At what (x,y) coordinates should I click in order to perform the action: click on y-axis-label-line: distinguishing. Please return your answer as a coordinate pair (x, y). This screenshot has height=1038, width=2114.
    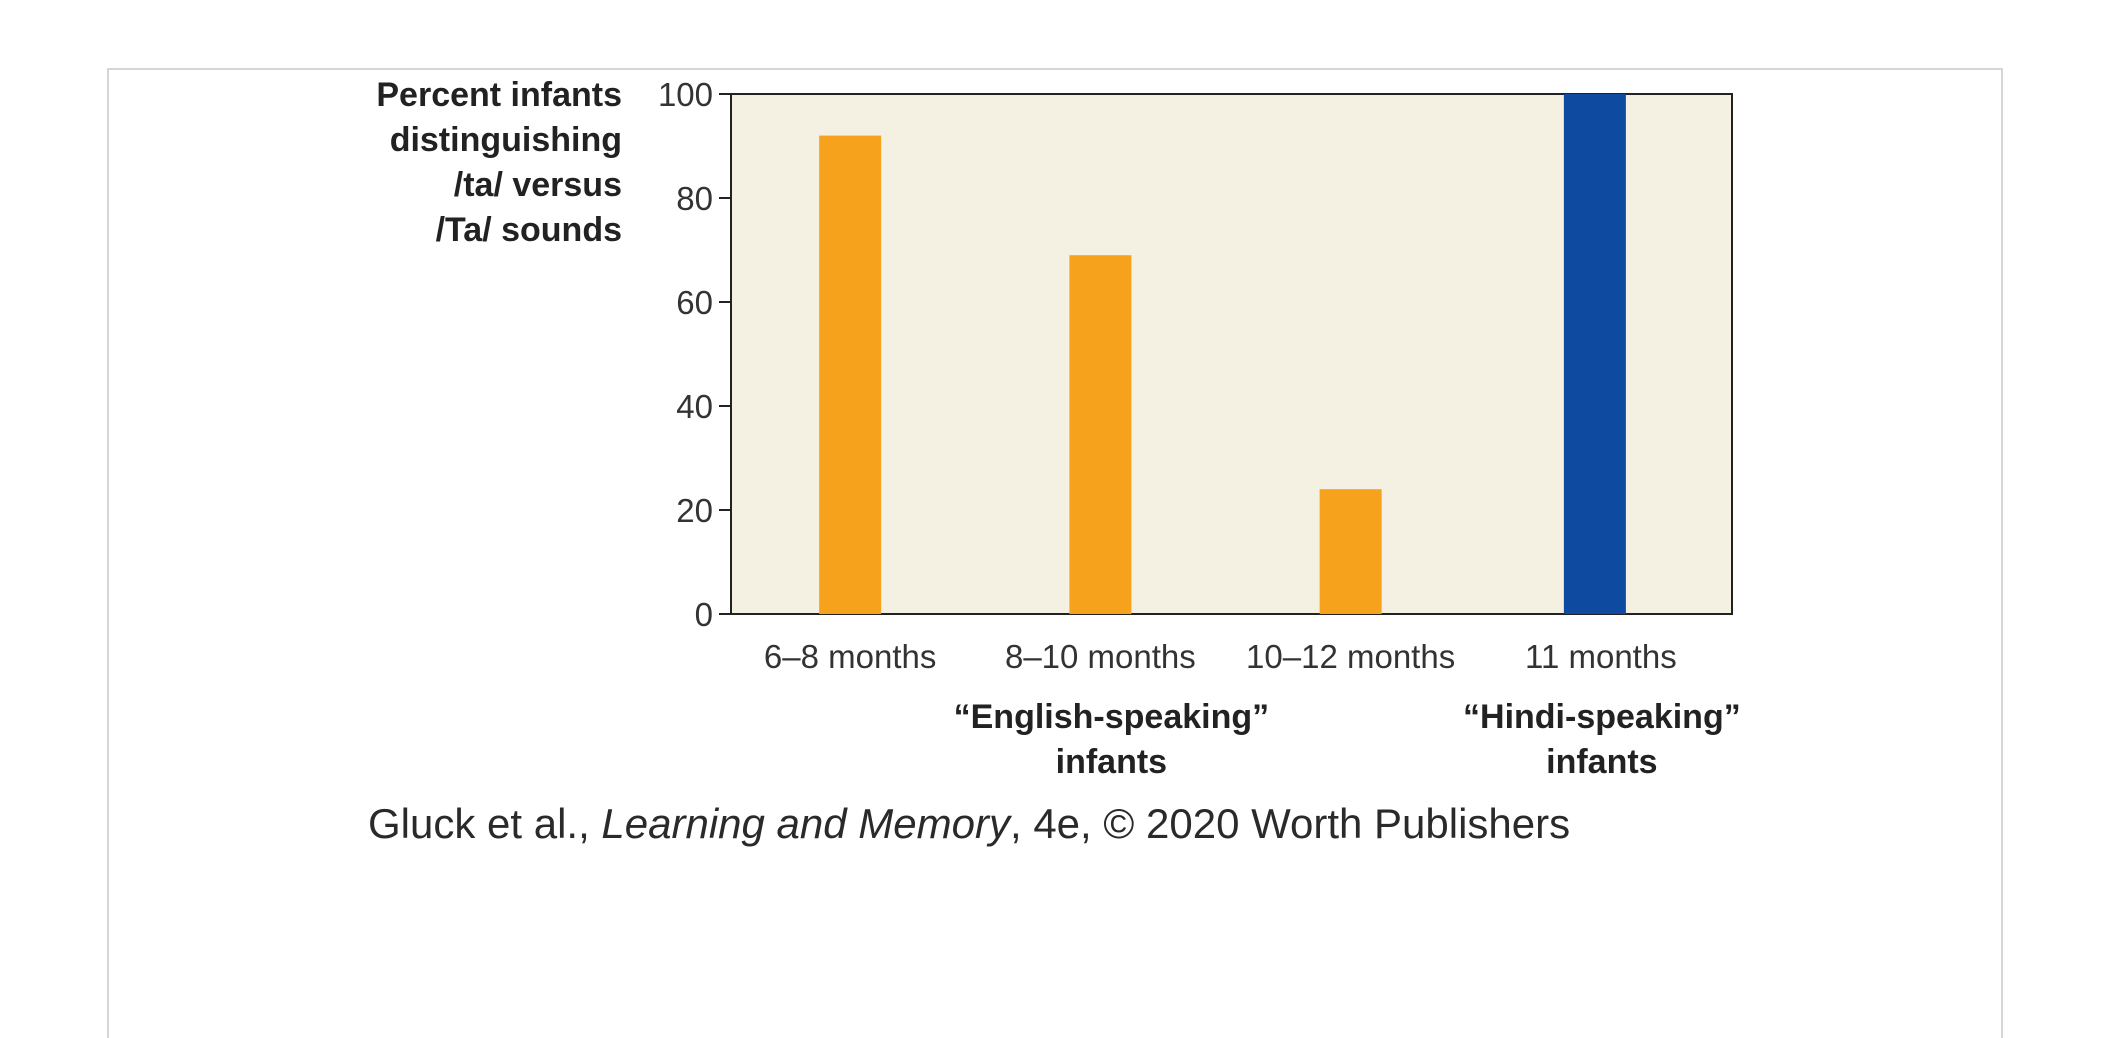
    Looking at the image, I should click on (506, 140).